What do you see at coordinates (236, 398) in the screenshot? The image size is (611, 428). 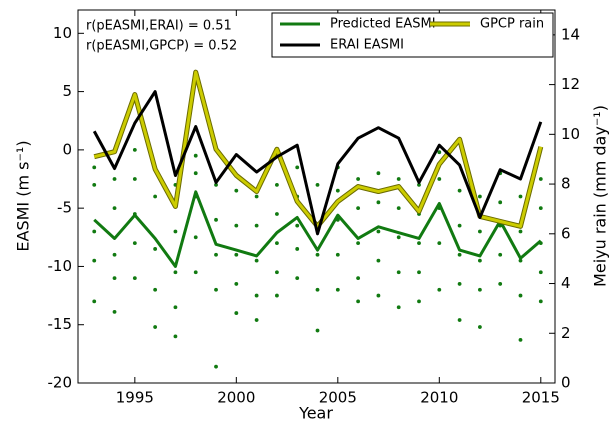 I see `x-tick-label: 2000` at bounding box center [236, 398].